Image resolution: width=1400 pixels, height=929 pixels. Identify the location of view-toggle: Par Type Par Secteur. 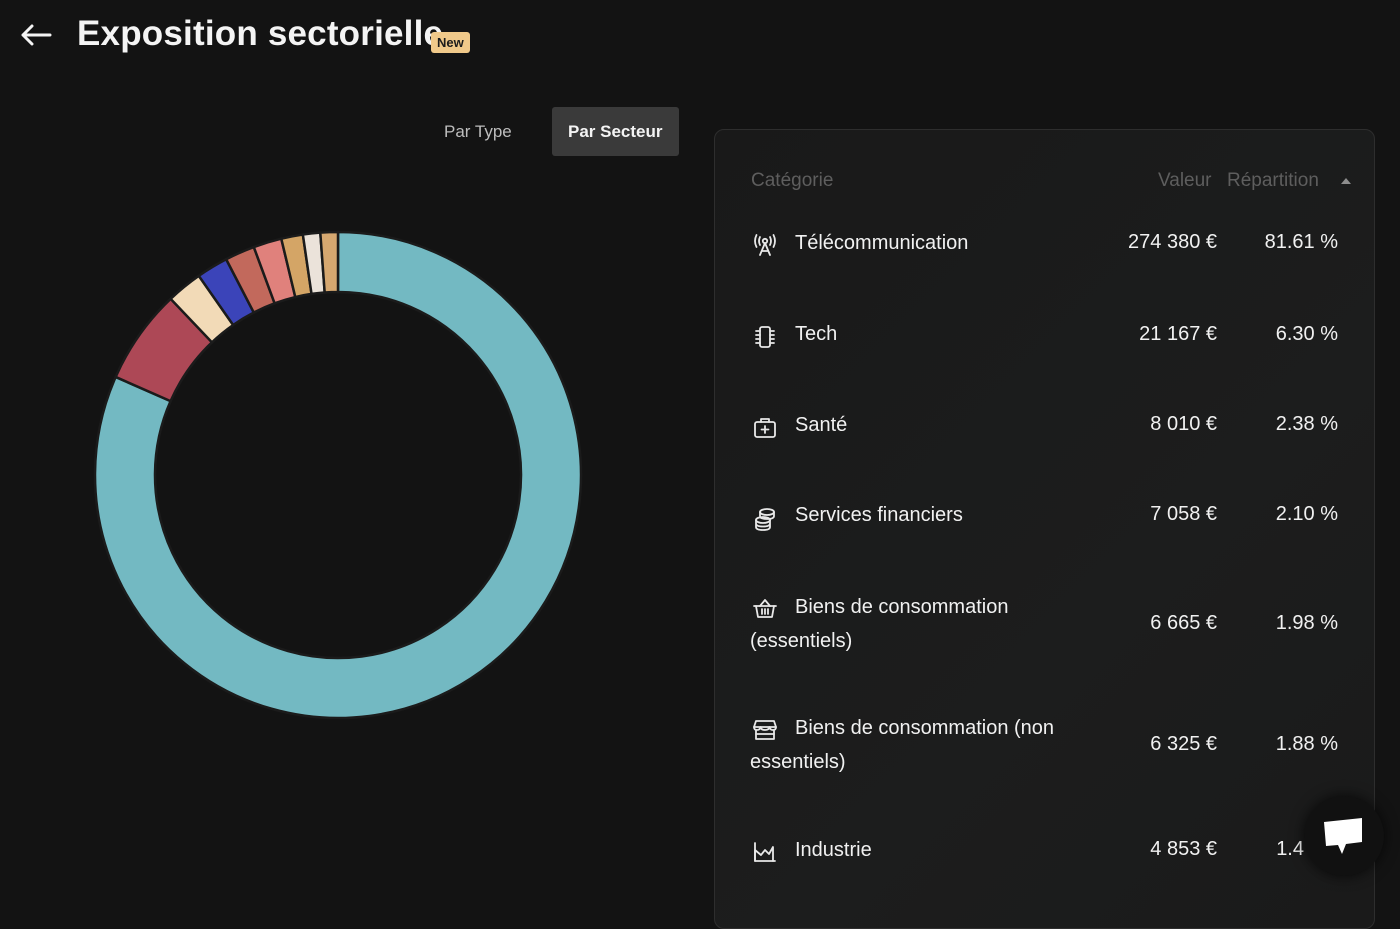
(549, 131).